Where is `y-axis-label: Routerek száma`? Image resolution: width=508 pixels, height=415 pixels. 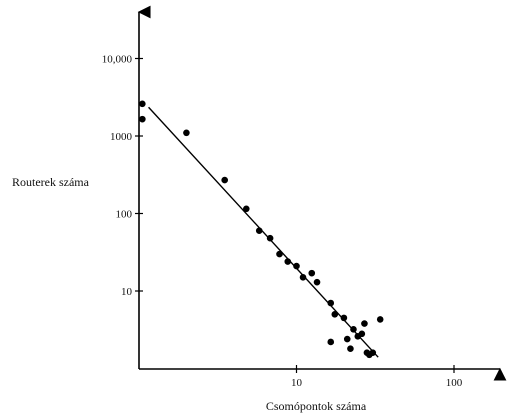 y-axis-label: Routerek száma is located at coordinates (51, 182).